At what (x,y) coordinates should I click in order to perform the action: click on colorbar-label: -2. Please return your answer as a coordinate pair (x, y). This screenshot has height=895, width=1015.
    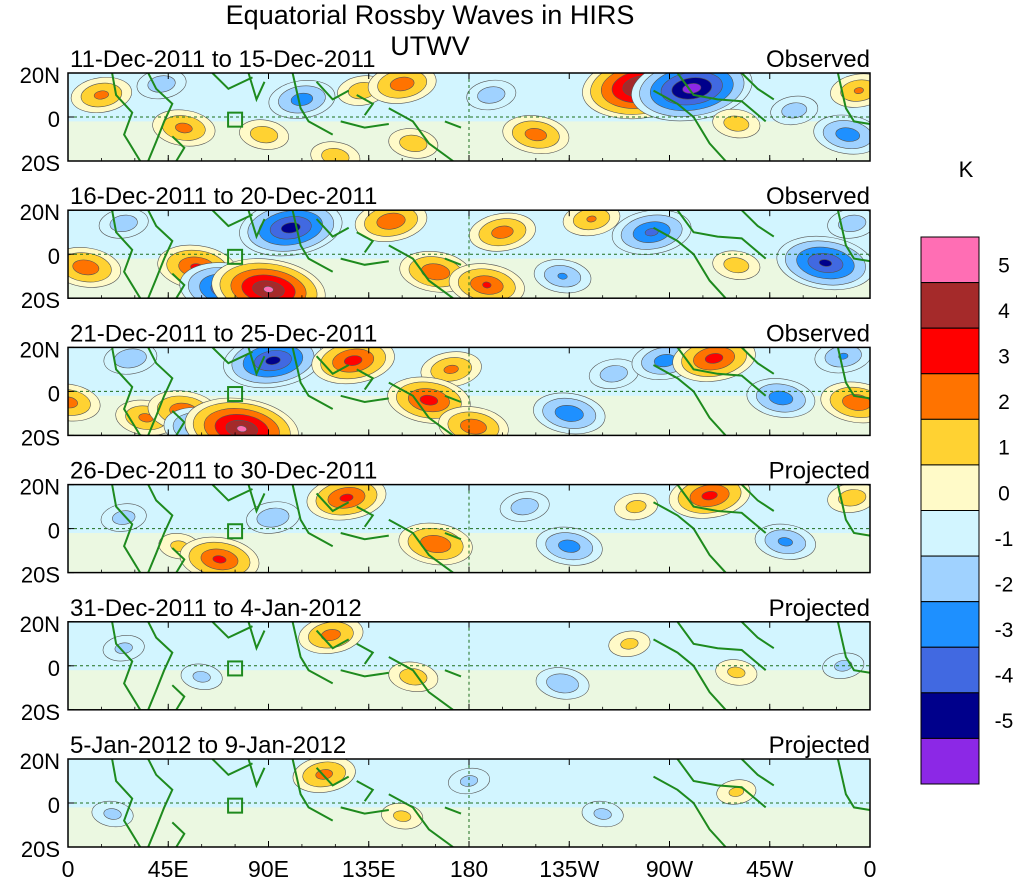
    Looking at the image, I should click on (1004, 584).